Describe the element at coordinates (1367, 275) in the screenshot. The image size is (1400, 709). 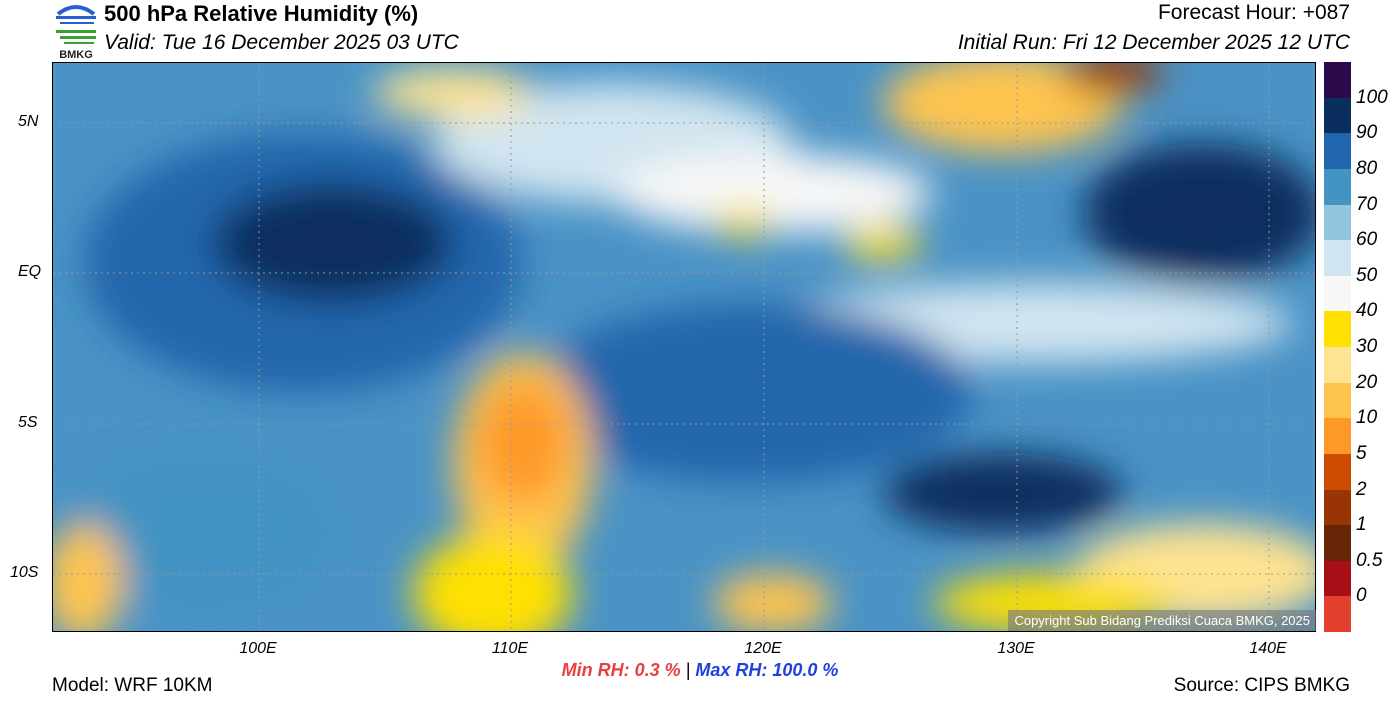
I see `colorbar-label: 50` at that location.